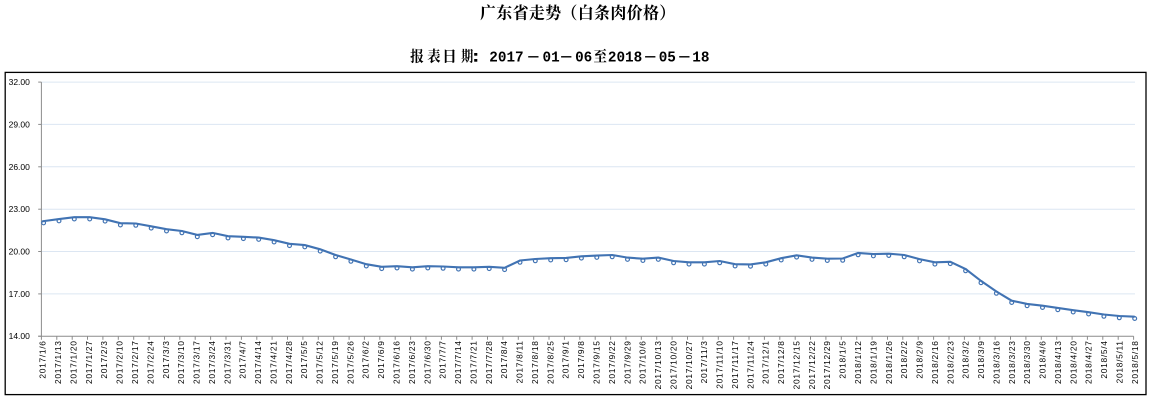  Describe the element at coordinates (166, 359) in the screenshot. I see `svg-text: 2017/3/3` at that location.